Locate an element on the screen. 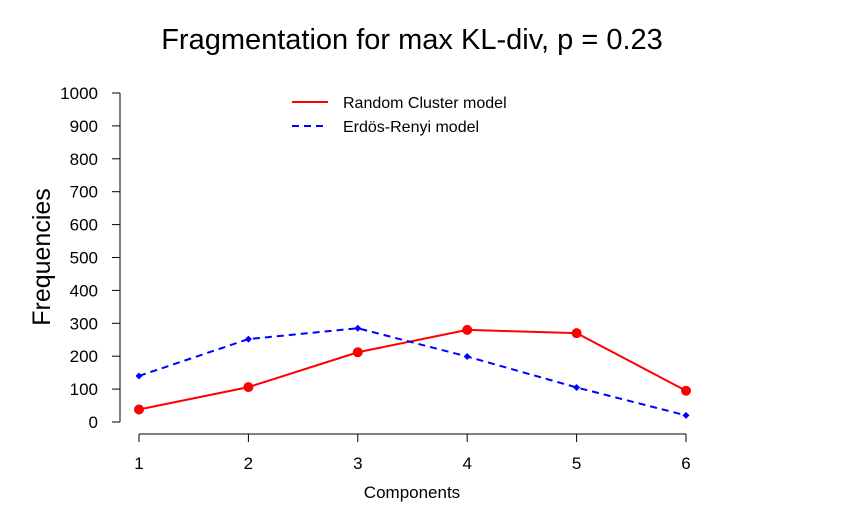 The width and height of the screenshot is (844, 523). y-tick-label: 1000 is located at coordinates (79, 93).